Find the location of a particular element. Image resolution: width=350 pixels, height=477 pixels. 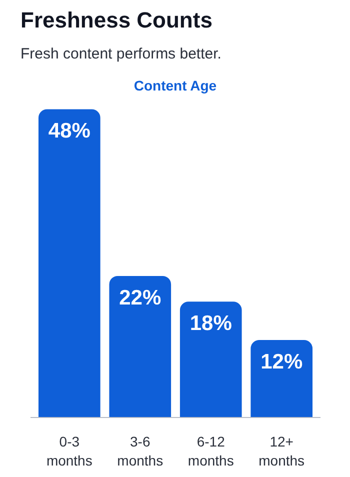

chart-subtitle: Fresh content performs better. is located at coordinates (121, 54).